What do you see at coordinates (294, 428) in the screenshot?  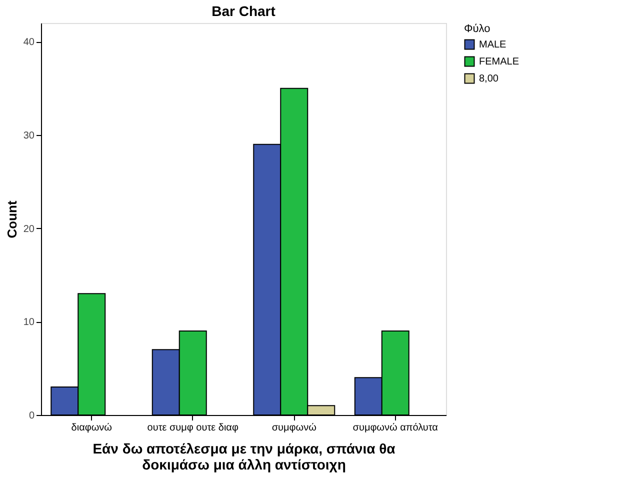 I see `x-tick-label: συμφωνώ` at bounding box center [294, 428].